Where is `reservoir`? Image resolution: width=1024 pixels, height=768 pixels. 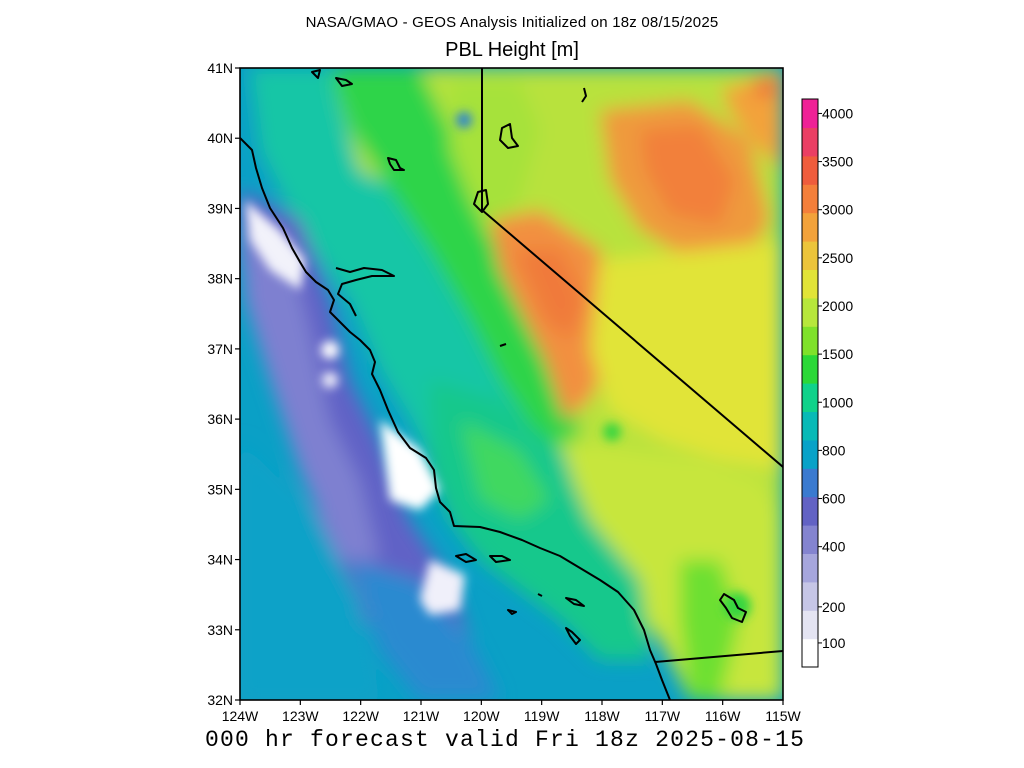
reservoir is located at coordinates (584, 95).